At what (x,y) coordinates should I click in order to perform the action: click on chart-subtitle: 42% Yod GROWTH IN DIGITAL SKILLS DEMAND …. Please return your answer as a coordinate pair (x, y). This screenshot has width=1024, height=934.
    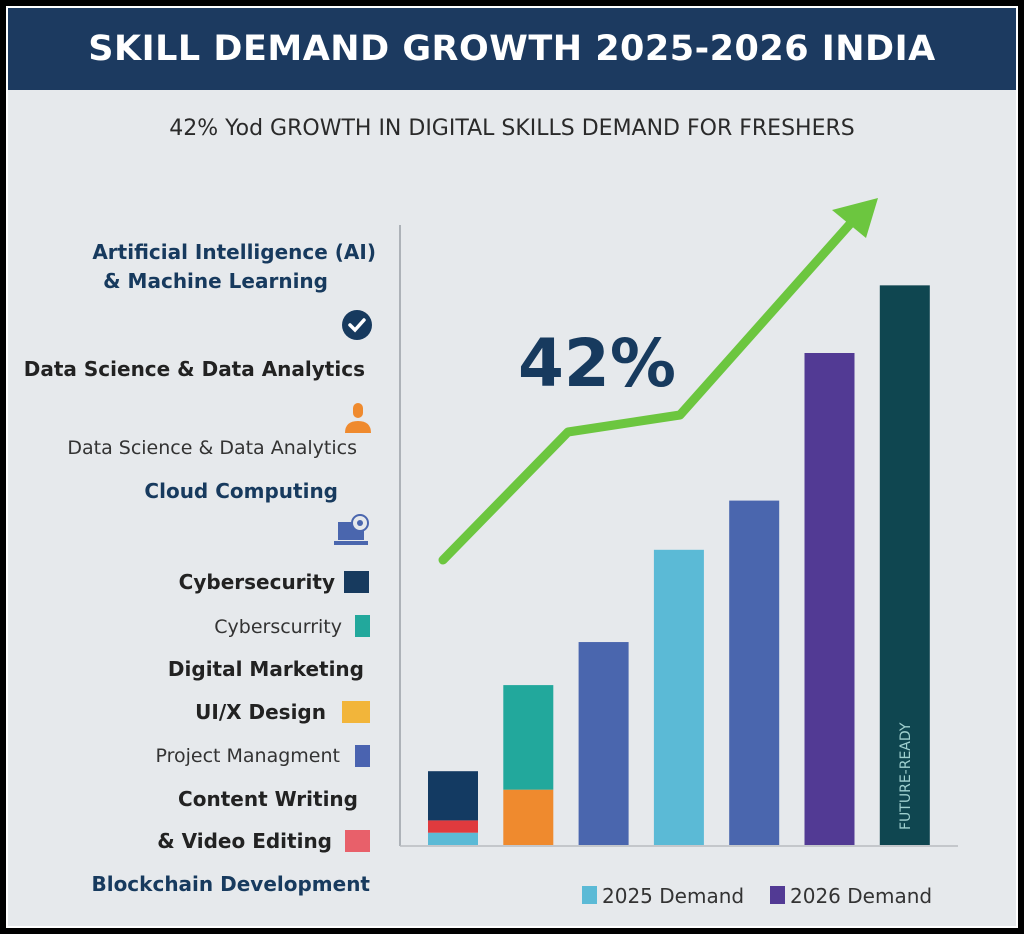
    Looking at the image, I should click on (512, 128).